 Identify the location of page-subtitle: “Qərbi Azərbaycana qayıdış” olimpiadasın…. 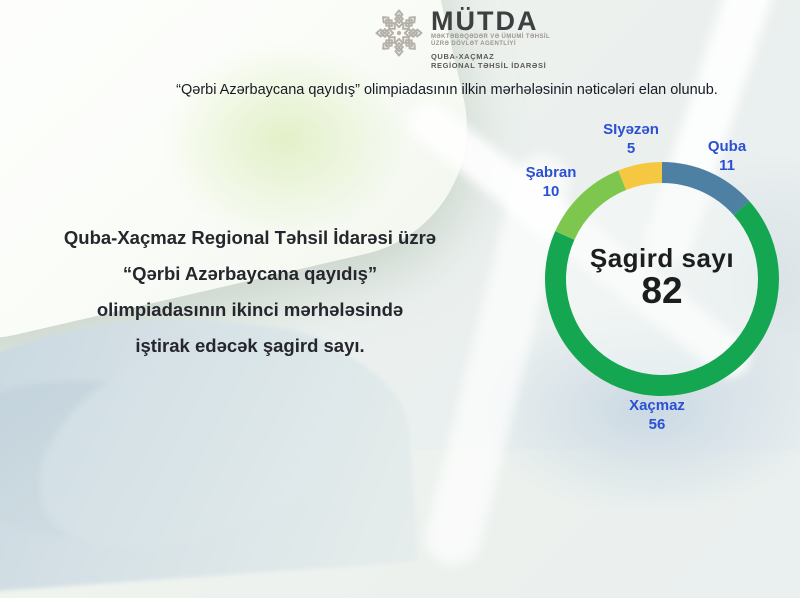
(447, 90).